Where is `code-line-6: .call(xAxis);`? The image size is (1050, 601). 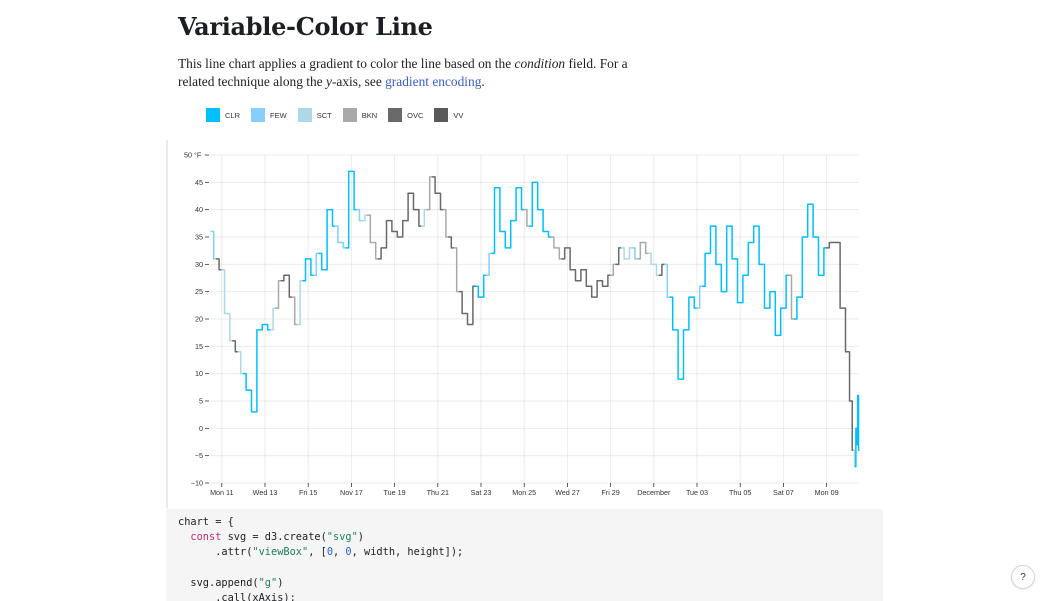
code-line-6: .call(xAxis); is located at coordinates (237, 596).